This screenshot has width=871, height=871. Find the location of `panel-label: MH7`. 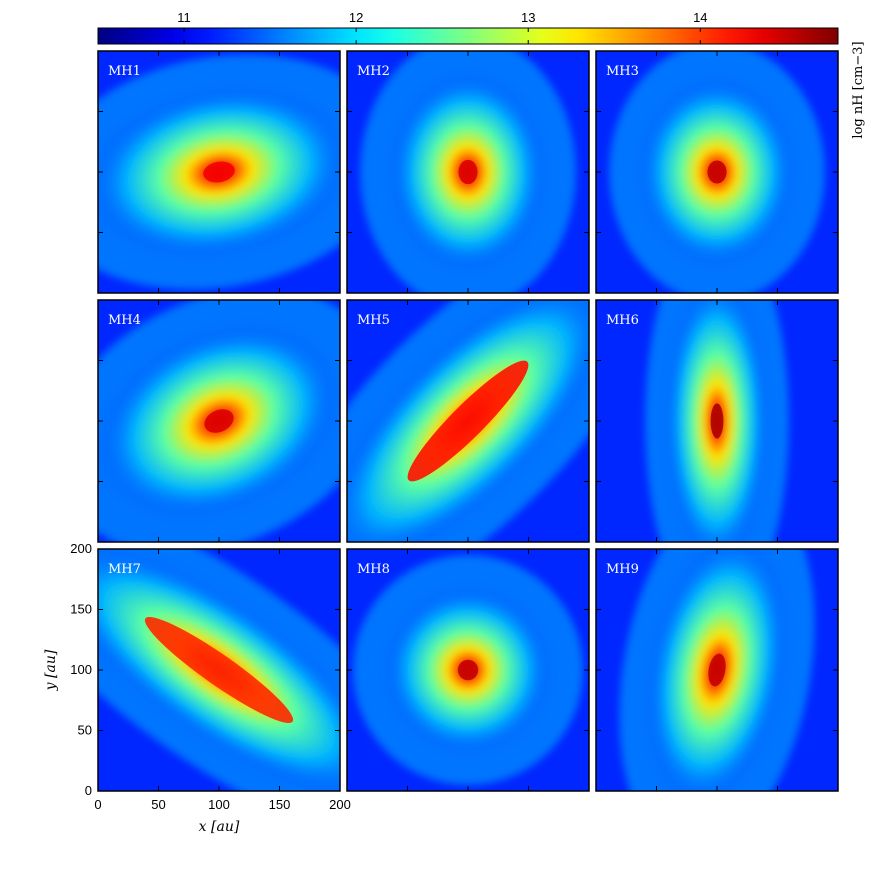

panel-label: MH7 is located at coordinates (124, 569).